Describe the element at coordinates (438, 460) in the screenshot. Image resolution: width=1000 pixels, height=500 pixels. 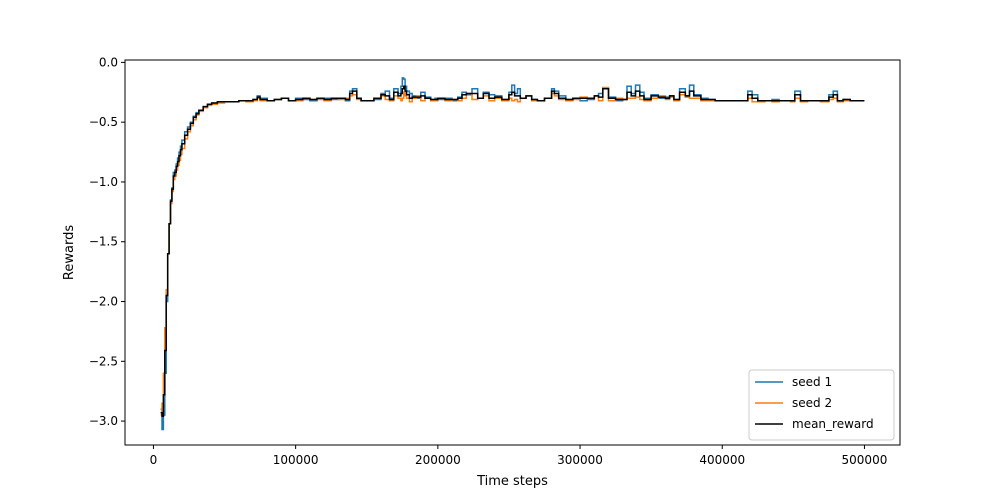
I see `x-tick-label: 200000` at that location.